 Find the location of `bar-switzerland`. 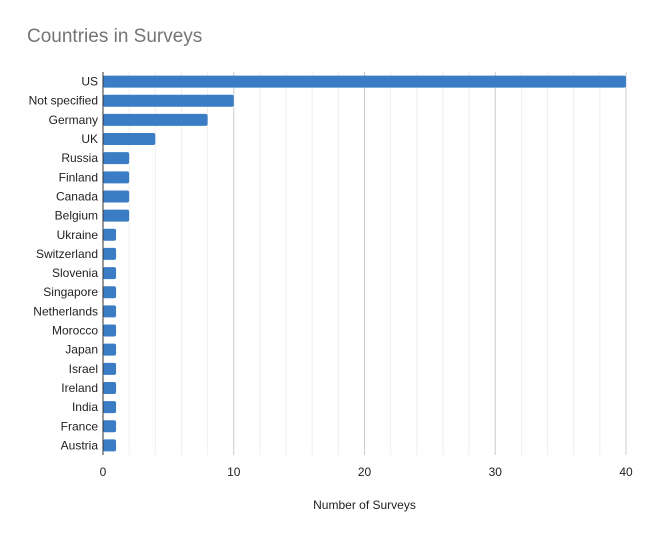

bar-switzerland is located at coordinates (110, 253).